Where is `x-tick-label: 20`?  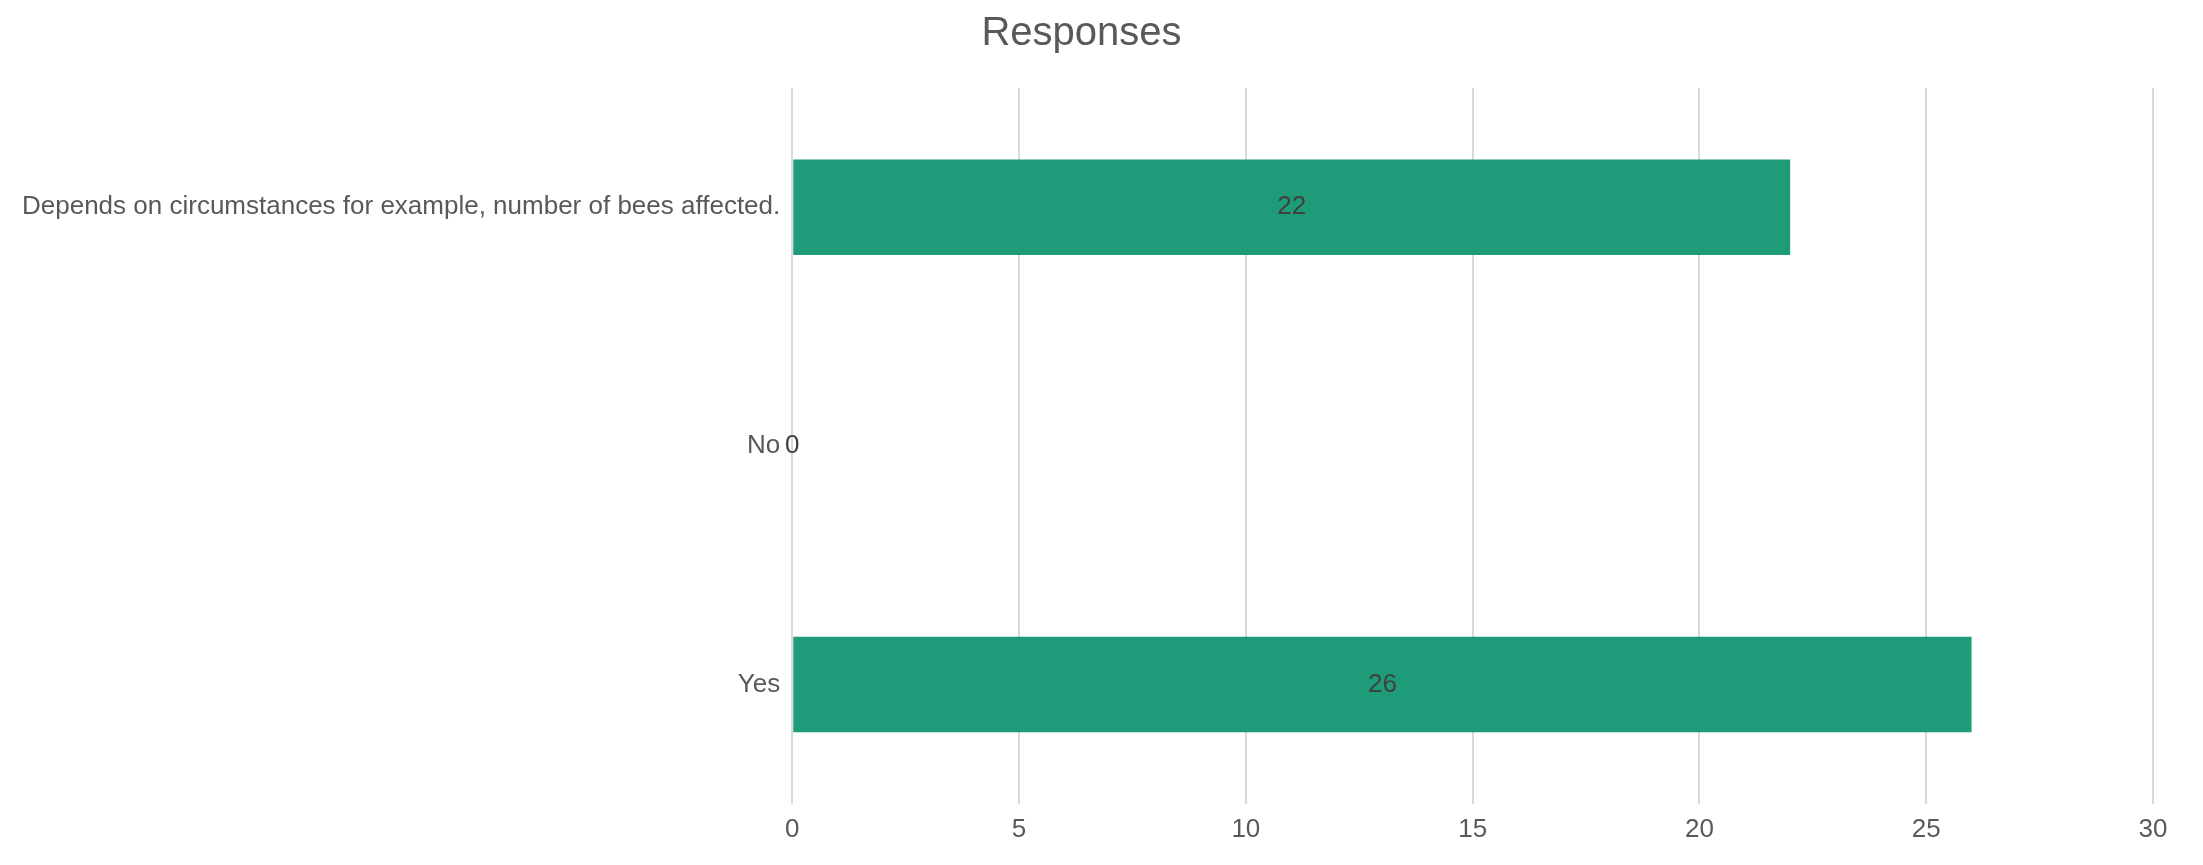 x-tick-label: 20 is located at coordinates (1699, 827).